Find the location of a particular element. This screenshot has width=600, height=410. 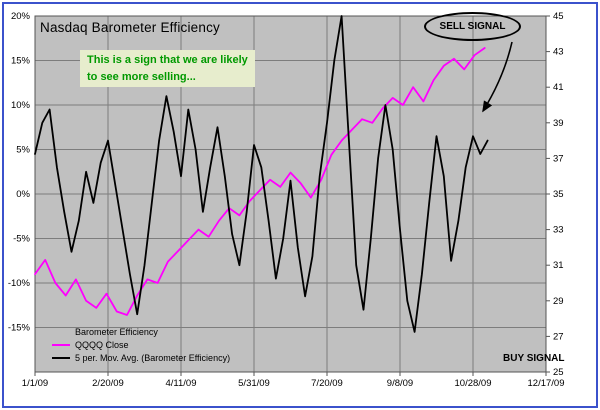

y-left-axis-labels: 20% 15% 10% 5% 0% -5% -10% -15% is located at coordinates (19, 172).